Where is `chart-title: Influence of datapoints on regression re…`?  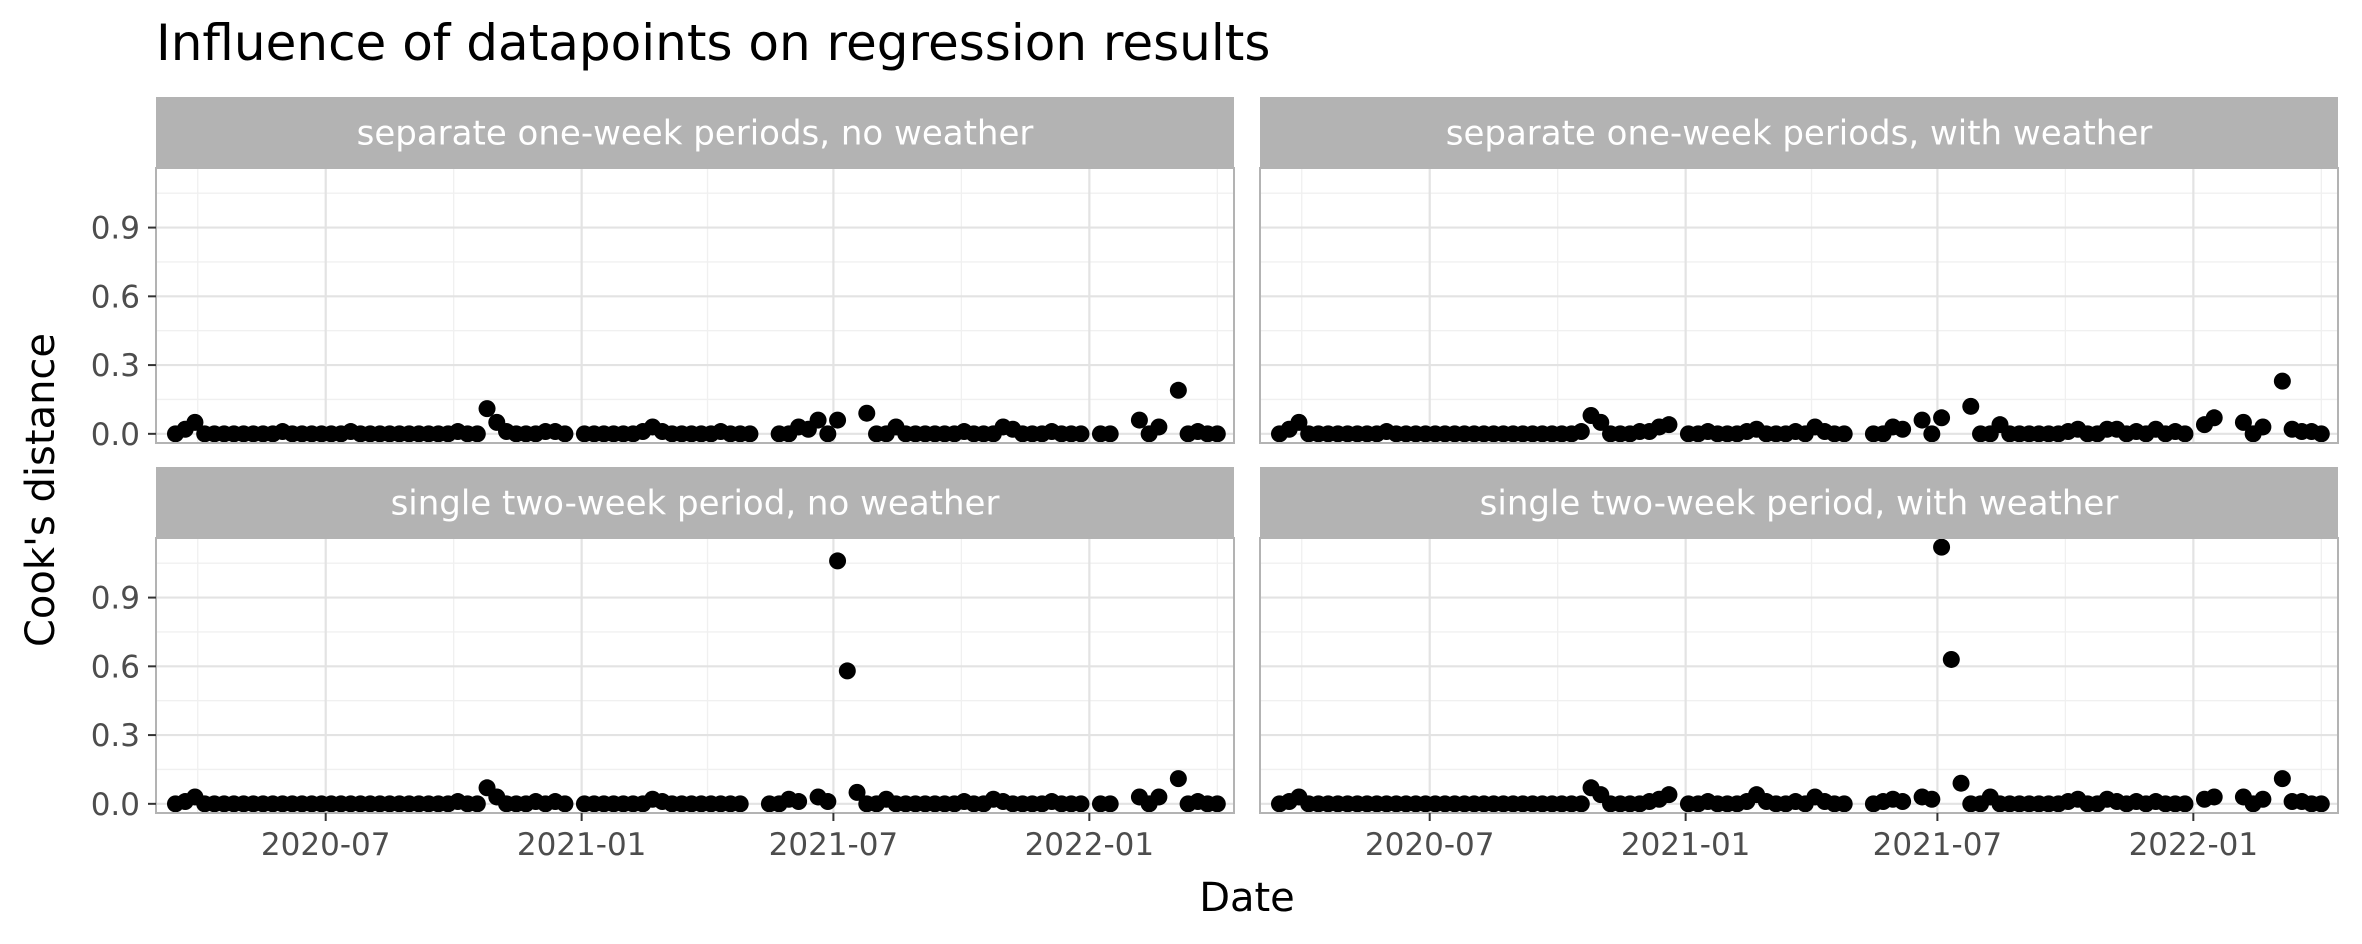 chart-title: Influence of datapoints on regression re… is located at coordinates (713, 43).